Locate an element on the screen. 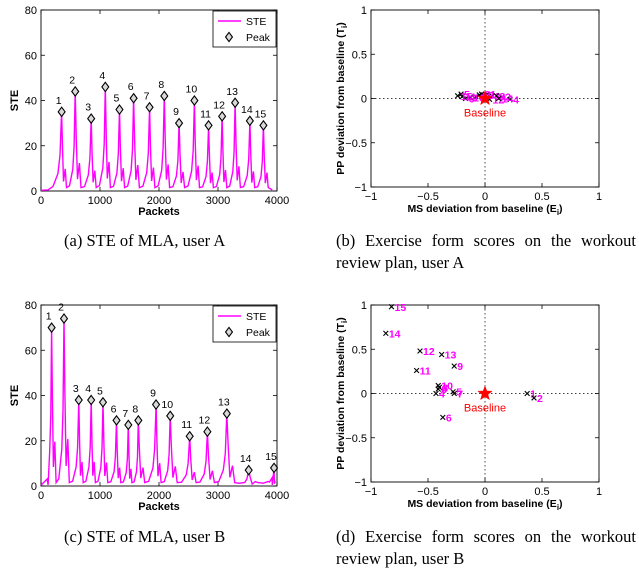 The image size is (639, 577). peak-label: 8 is located at coordinates (135, 409).